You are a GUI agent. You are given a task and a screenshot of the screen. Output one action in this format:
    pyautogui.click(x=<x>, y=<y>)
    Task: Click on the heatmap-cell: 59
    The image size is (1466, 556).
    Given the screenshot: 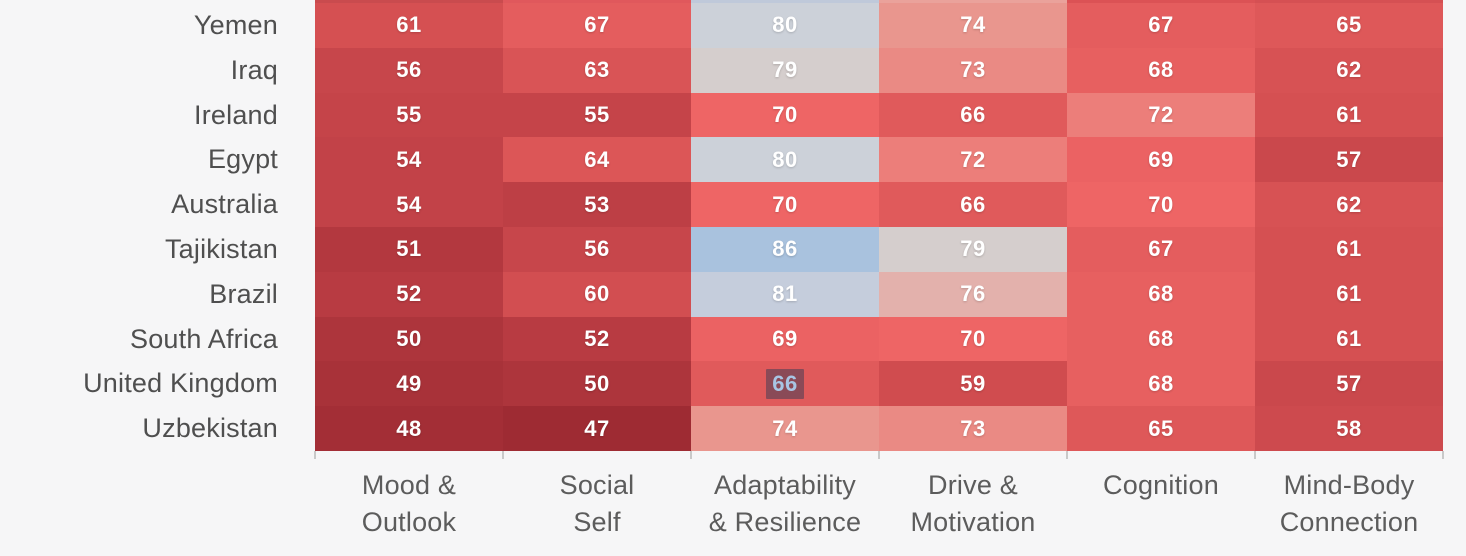 What is the action you would take?
    pyautogui.click(x=973, y=384)
    